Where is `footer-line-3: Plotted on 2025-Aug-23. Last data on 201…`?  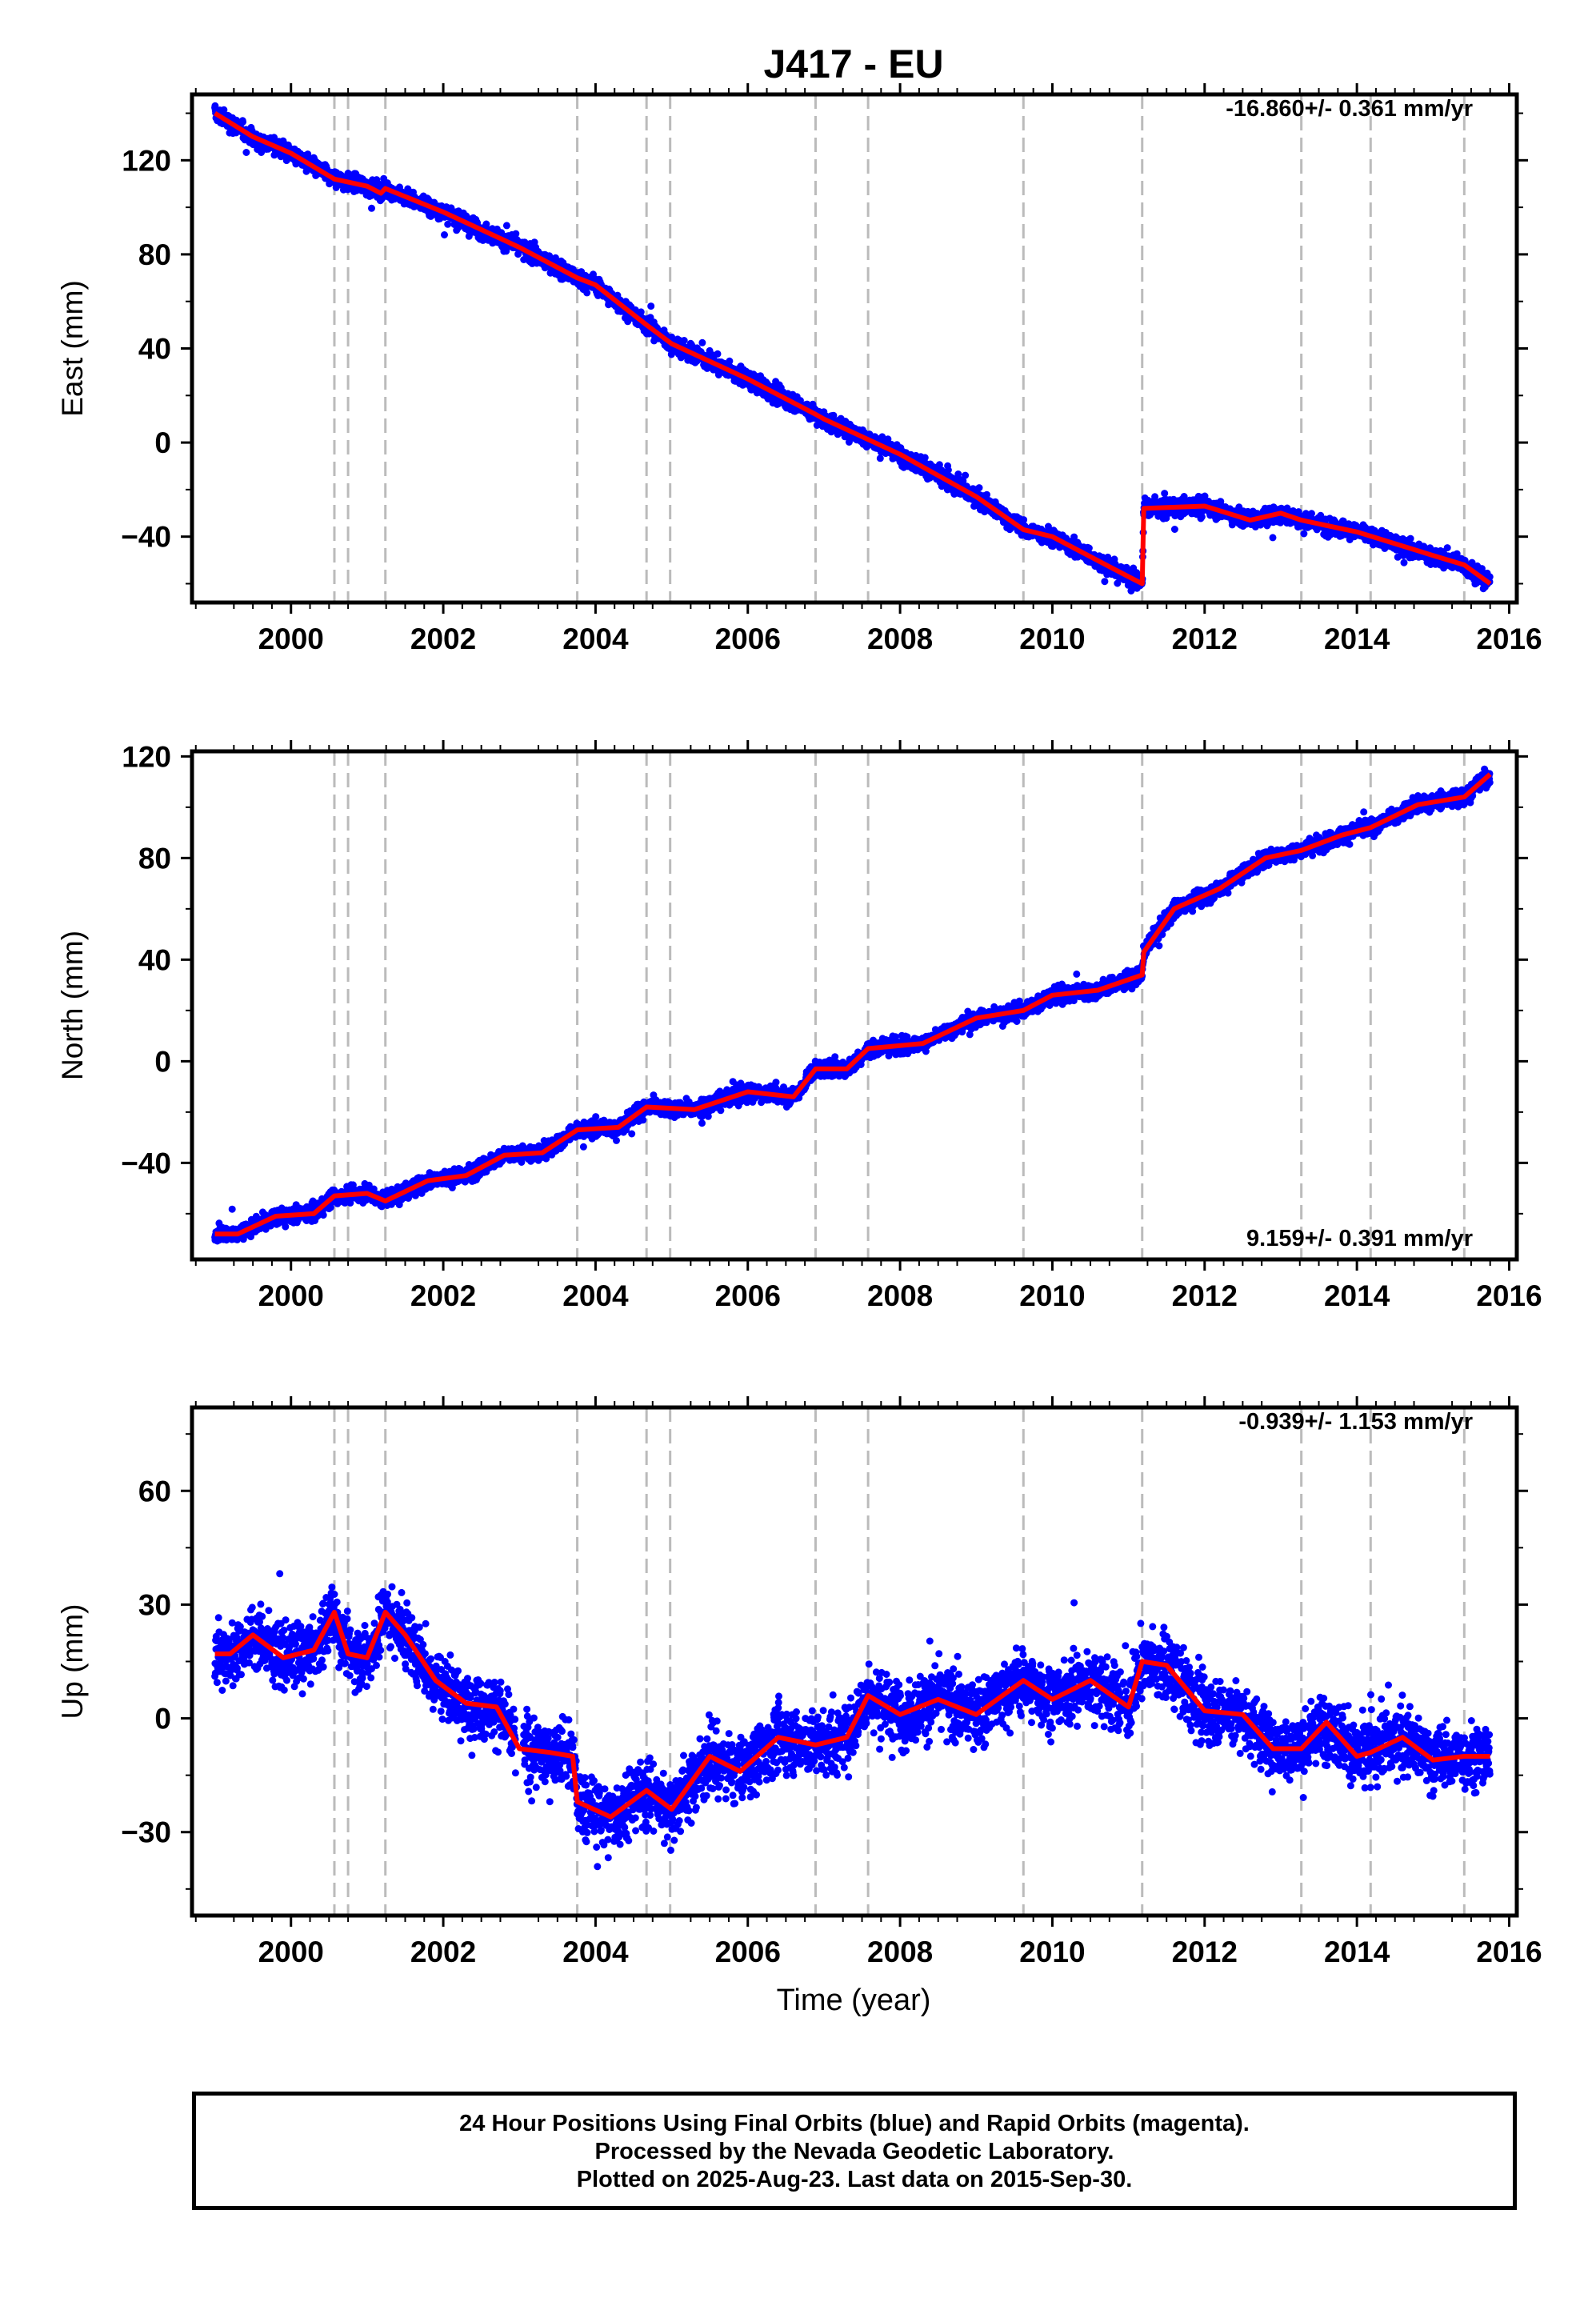
footer-line-3: Plotted on 2025-Aug-23. Last data on 201… is located at coordinates (854, 2179).